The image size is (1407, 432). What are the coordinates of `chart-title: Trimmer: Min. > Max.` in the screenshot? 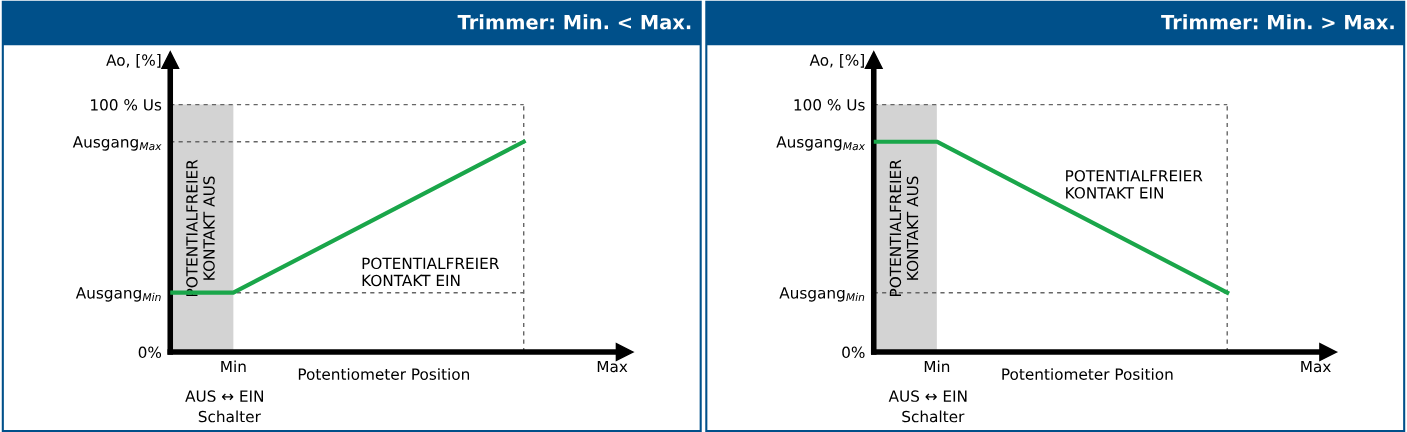 It's located at (1277, 22).